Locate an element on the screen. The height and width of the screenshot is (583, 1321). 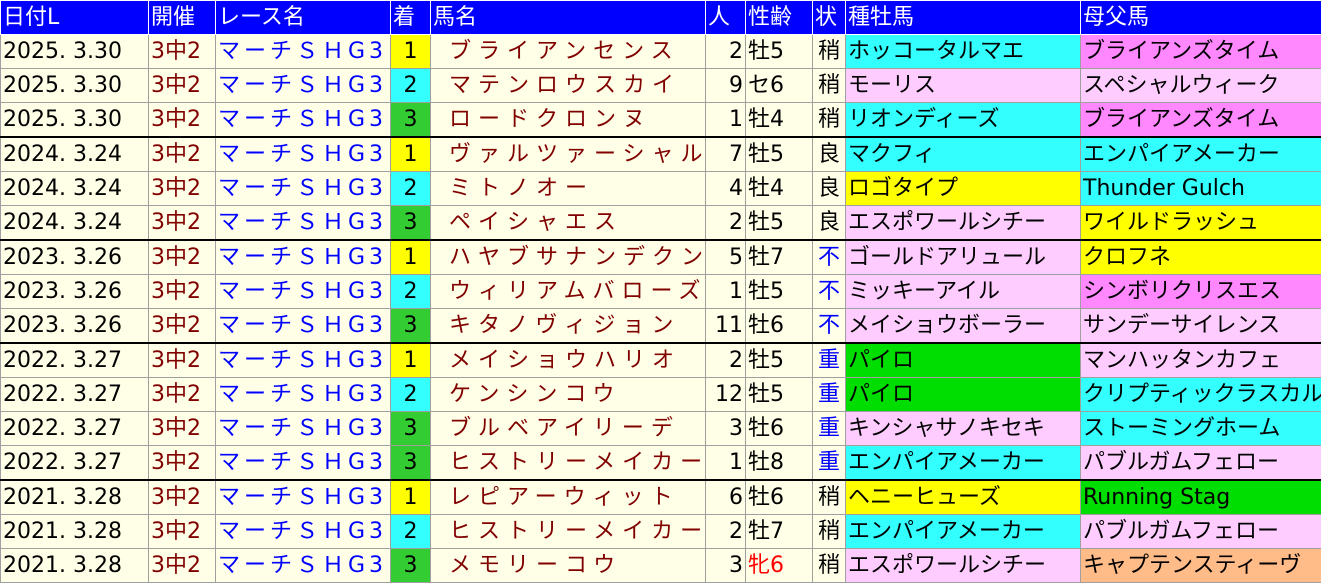
cell: ウィリアムバローズ is located at coordinates (568, 292).